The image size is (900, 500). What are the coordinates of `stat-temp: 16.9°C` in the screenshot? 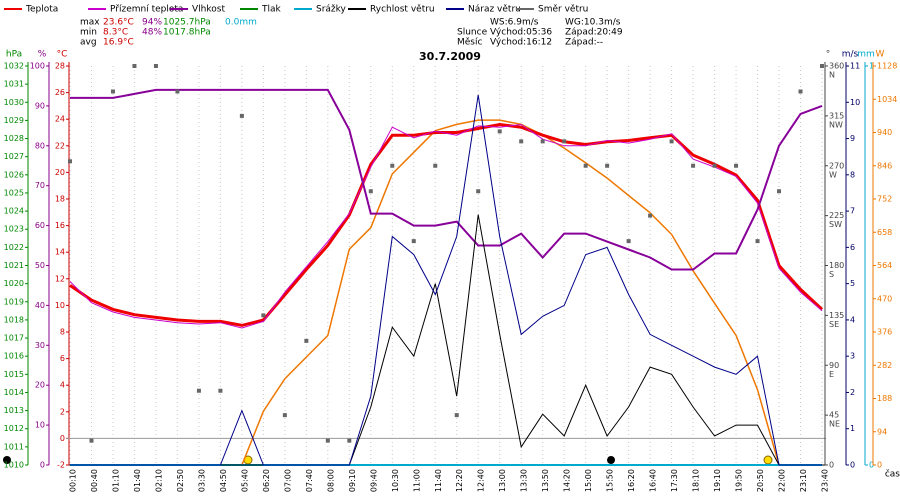 It's located at (118, 43).